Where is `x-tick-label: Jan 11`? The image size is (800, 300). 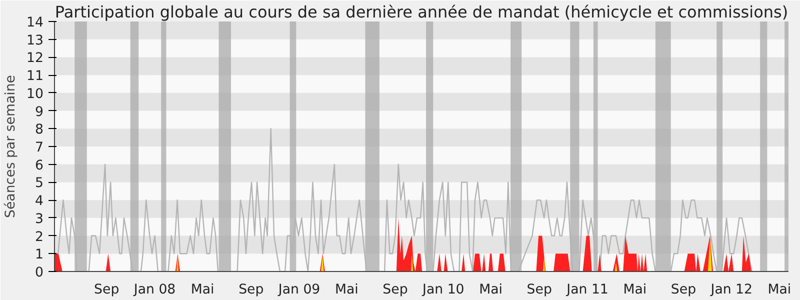 x-tick-label: Jan 11 is located at coordinates (587, 290).